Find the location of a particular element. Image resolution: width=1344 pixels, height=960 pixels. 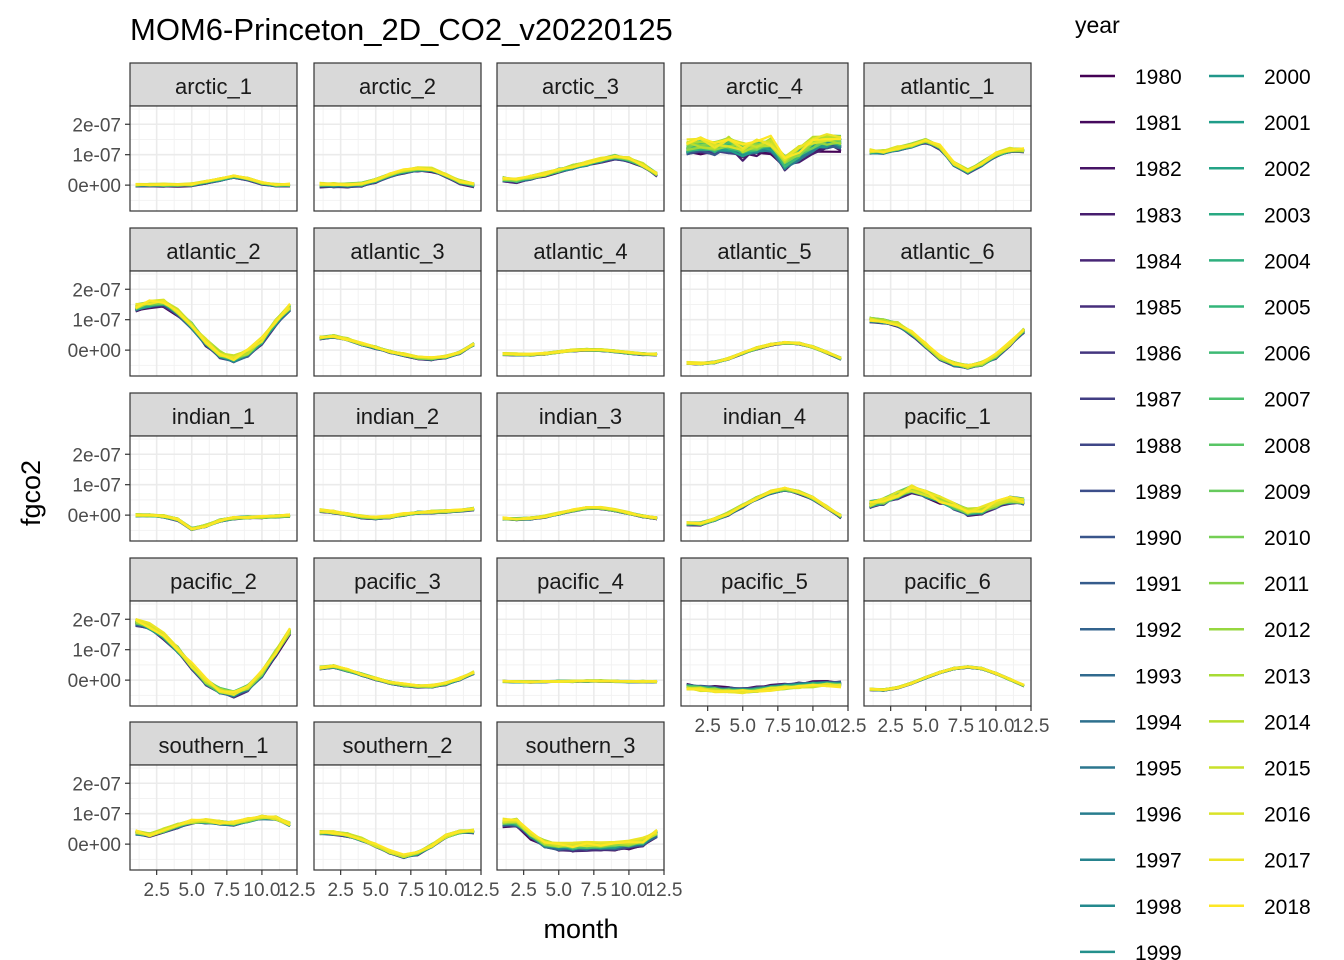

legend-item-2015: 2015 is located at coordinates (1260, 769).